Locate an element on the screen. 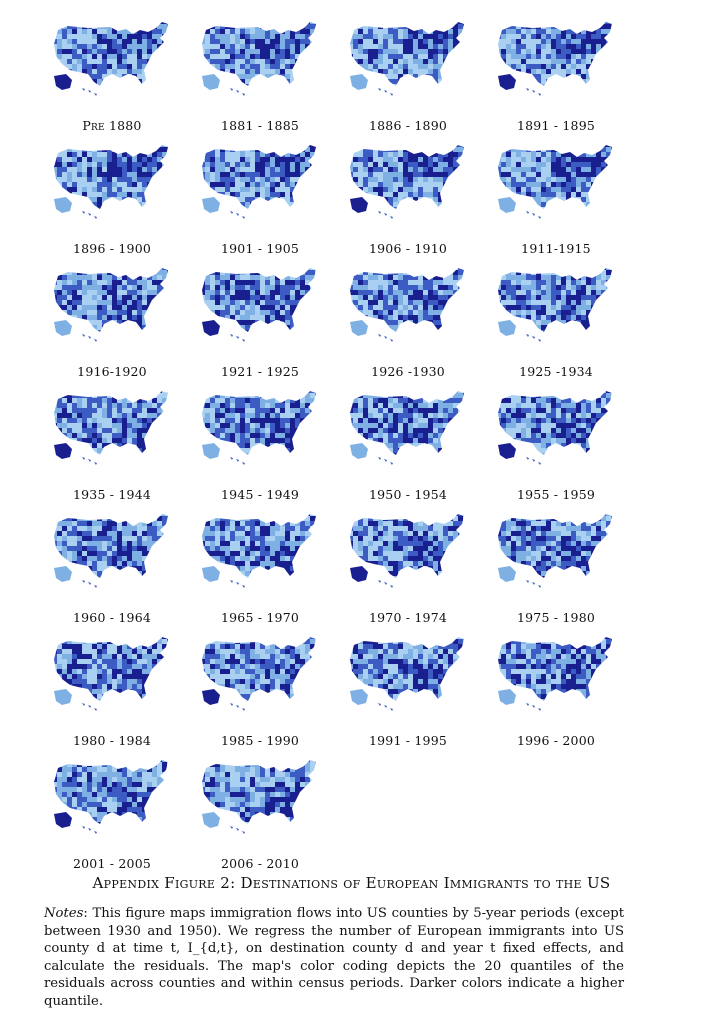 Image resolution: width=703 pixels, height=1010 pixels. panel-label: 1896 - 1900 is located at coordinates (112, 248).